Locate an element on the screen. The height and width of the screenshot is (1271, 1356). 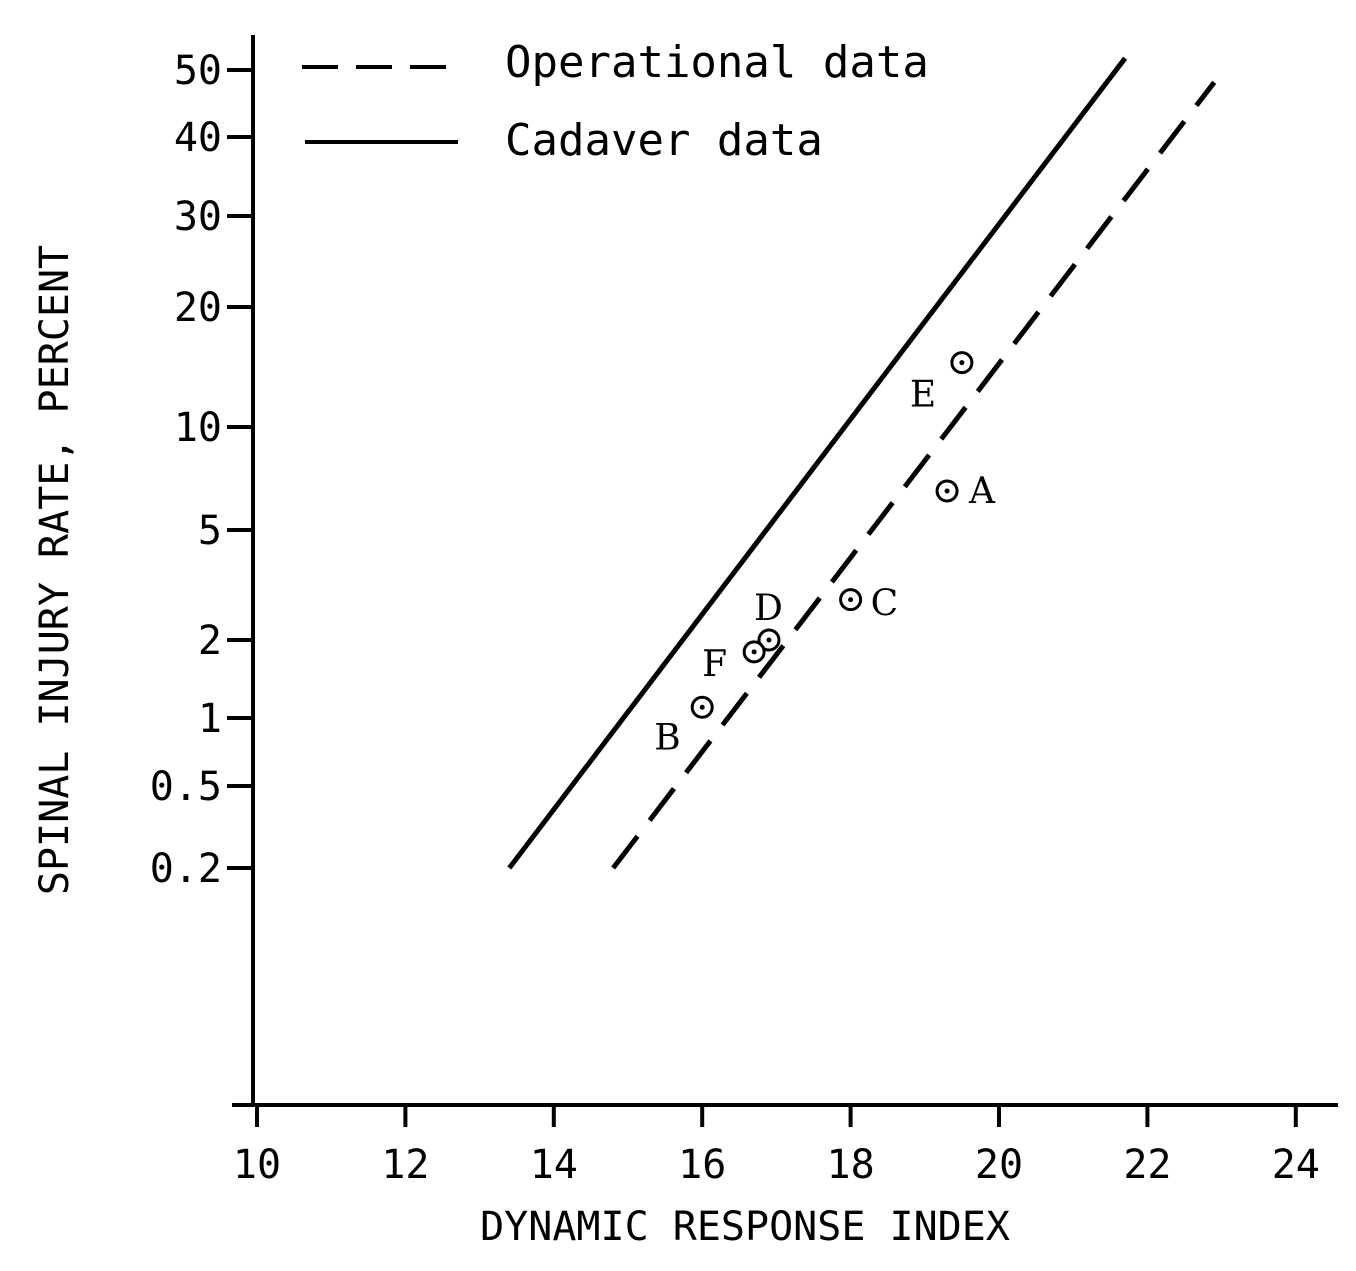
x-tick-label: 10 is located at coordinates (257, 1165).